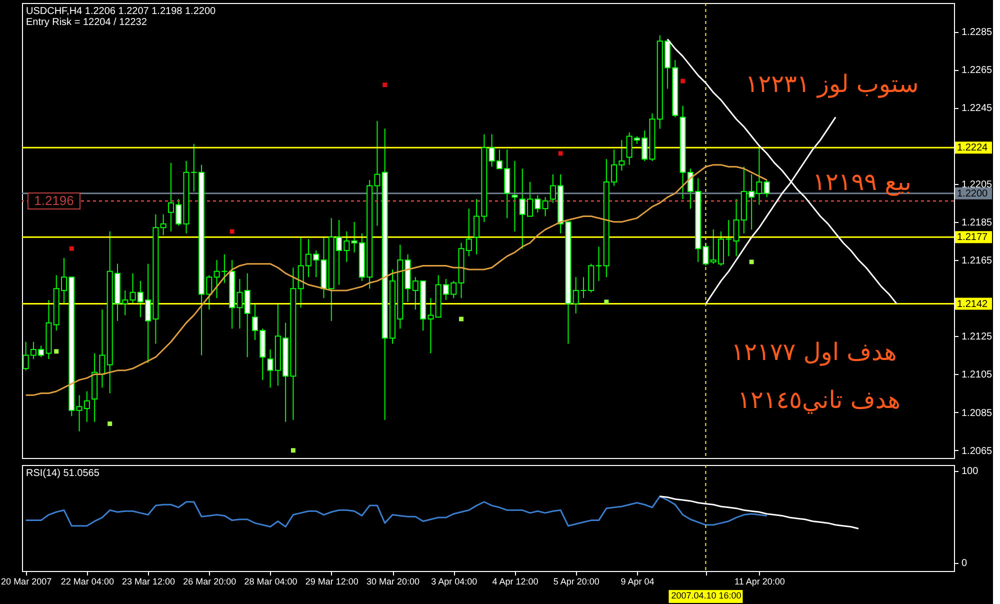 The width and height of the screenshot is (1000, 604). What do you see at coordinates (819, 400) in the screenshot?
I see `annotation: هدف تاني١٢١٤٥` at bounding box center [819, 400].